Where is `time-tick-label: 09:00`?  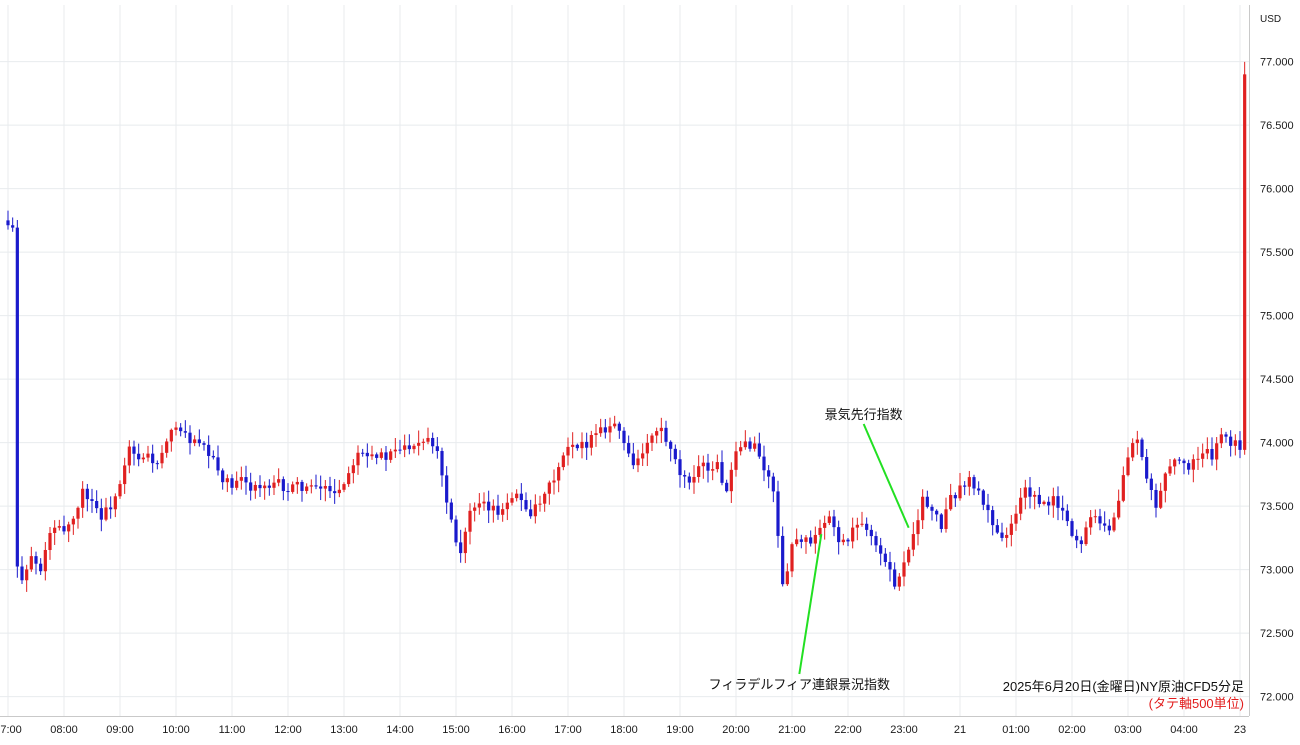
time-tick-label: 09:00 is located at coordinates (120, 730).